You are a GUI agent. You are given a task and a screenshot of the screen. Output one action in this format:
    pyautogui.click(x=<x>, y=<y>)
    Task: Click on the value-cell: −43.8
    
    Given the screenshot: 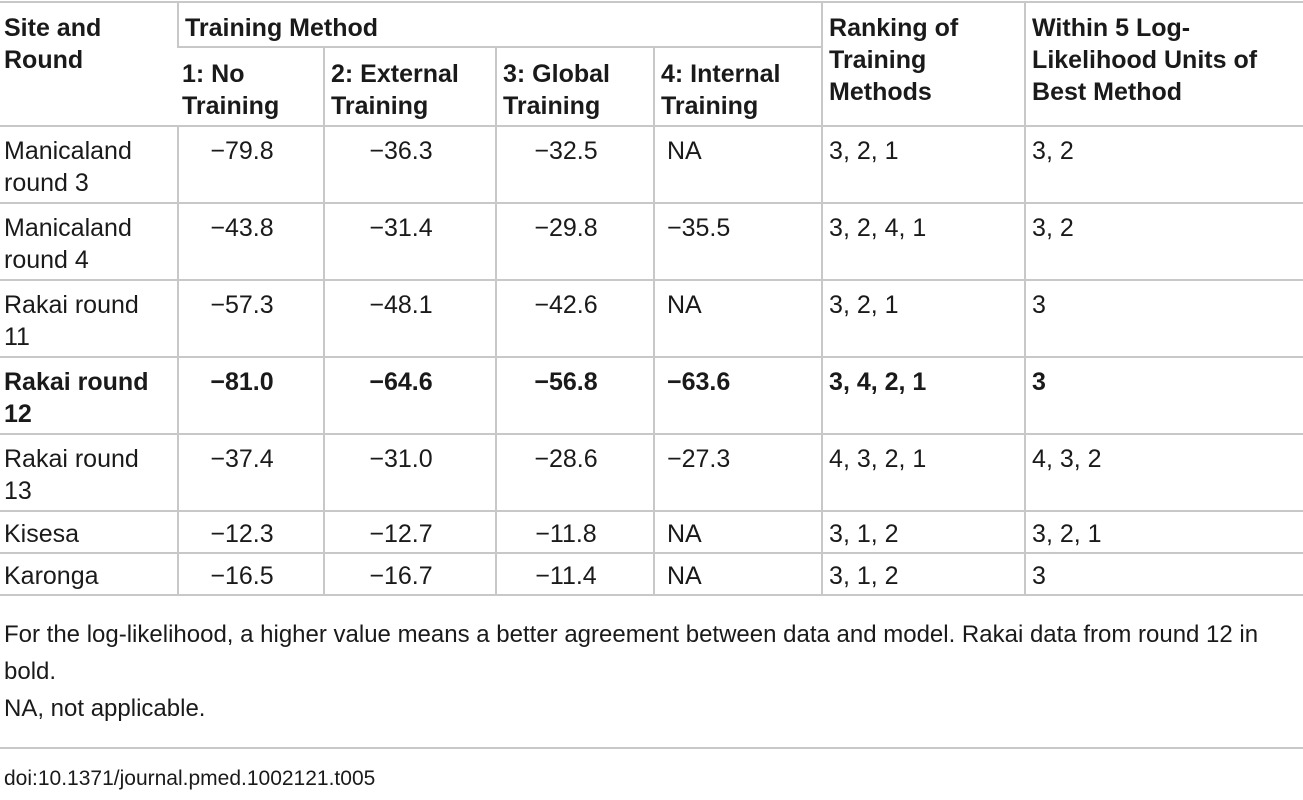 What is the action you would take?
    pyautogui.click(x=250, y=242)
    